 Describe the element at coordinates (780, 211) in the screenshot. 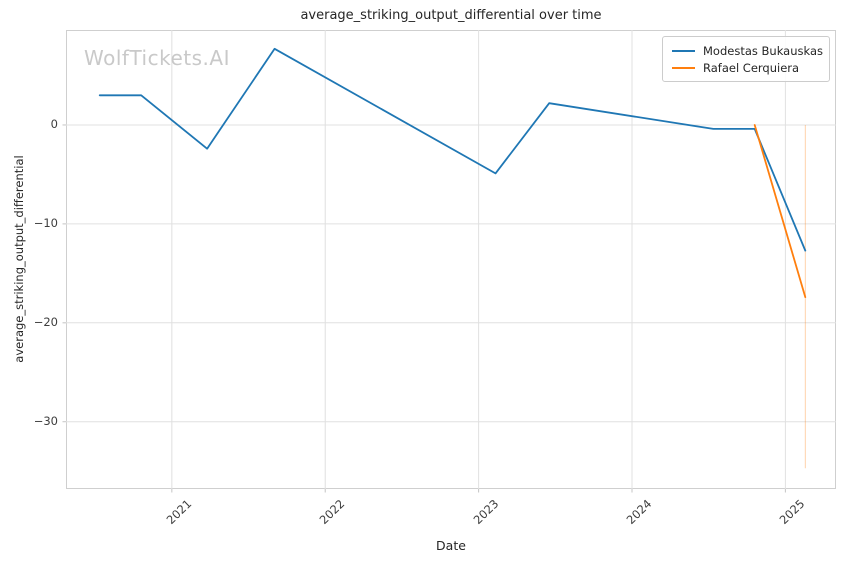

I see `series-line-rafael-cerquiera` at that location.